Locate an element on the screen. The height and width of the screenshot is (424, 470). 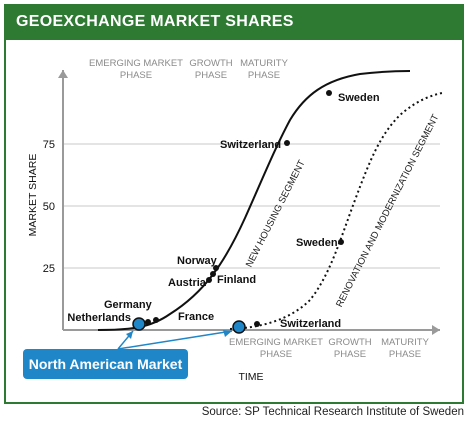
x-axis-arrow is located at coordinates (436, 330).